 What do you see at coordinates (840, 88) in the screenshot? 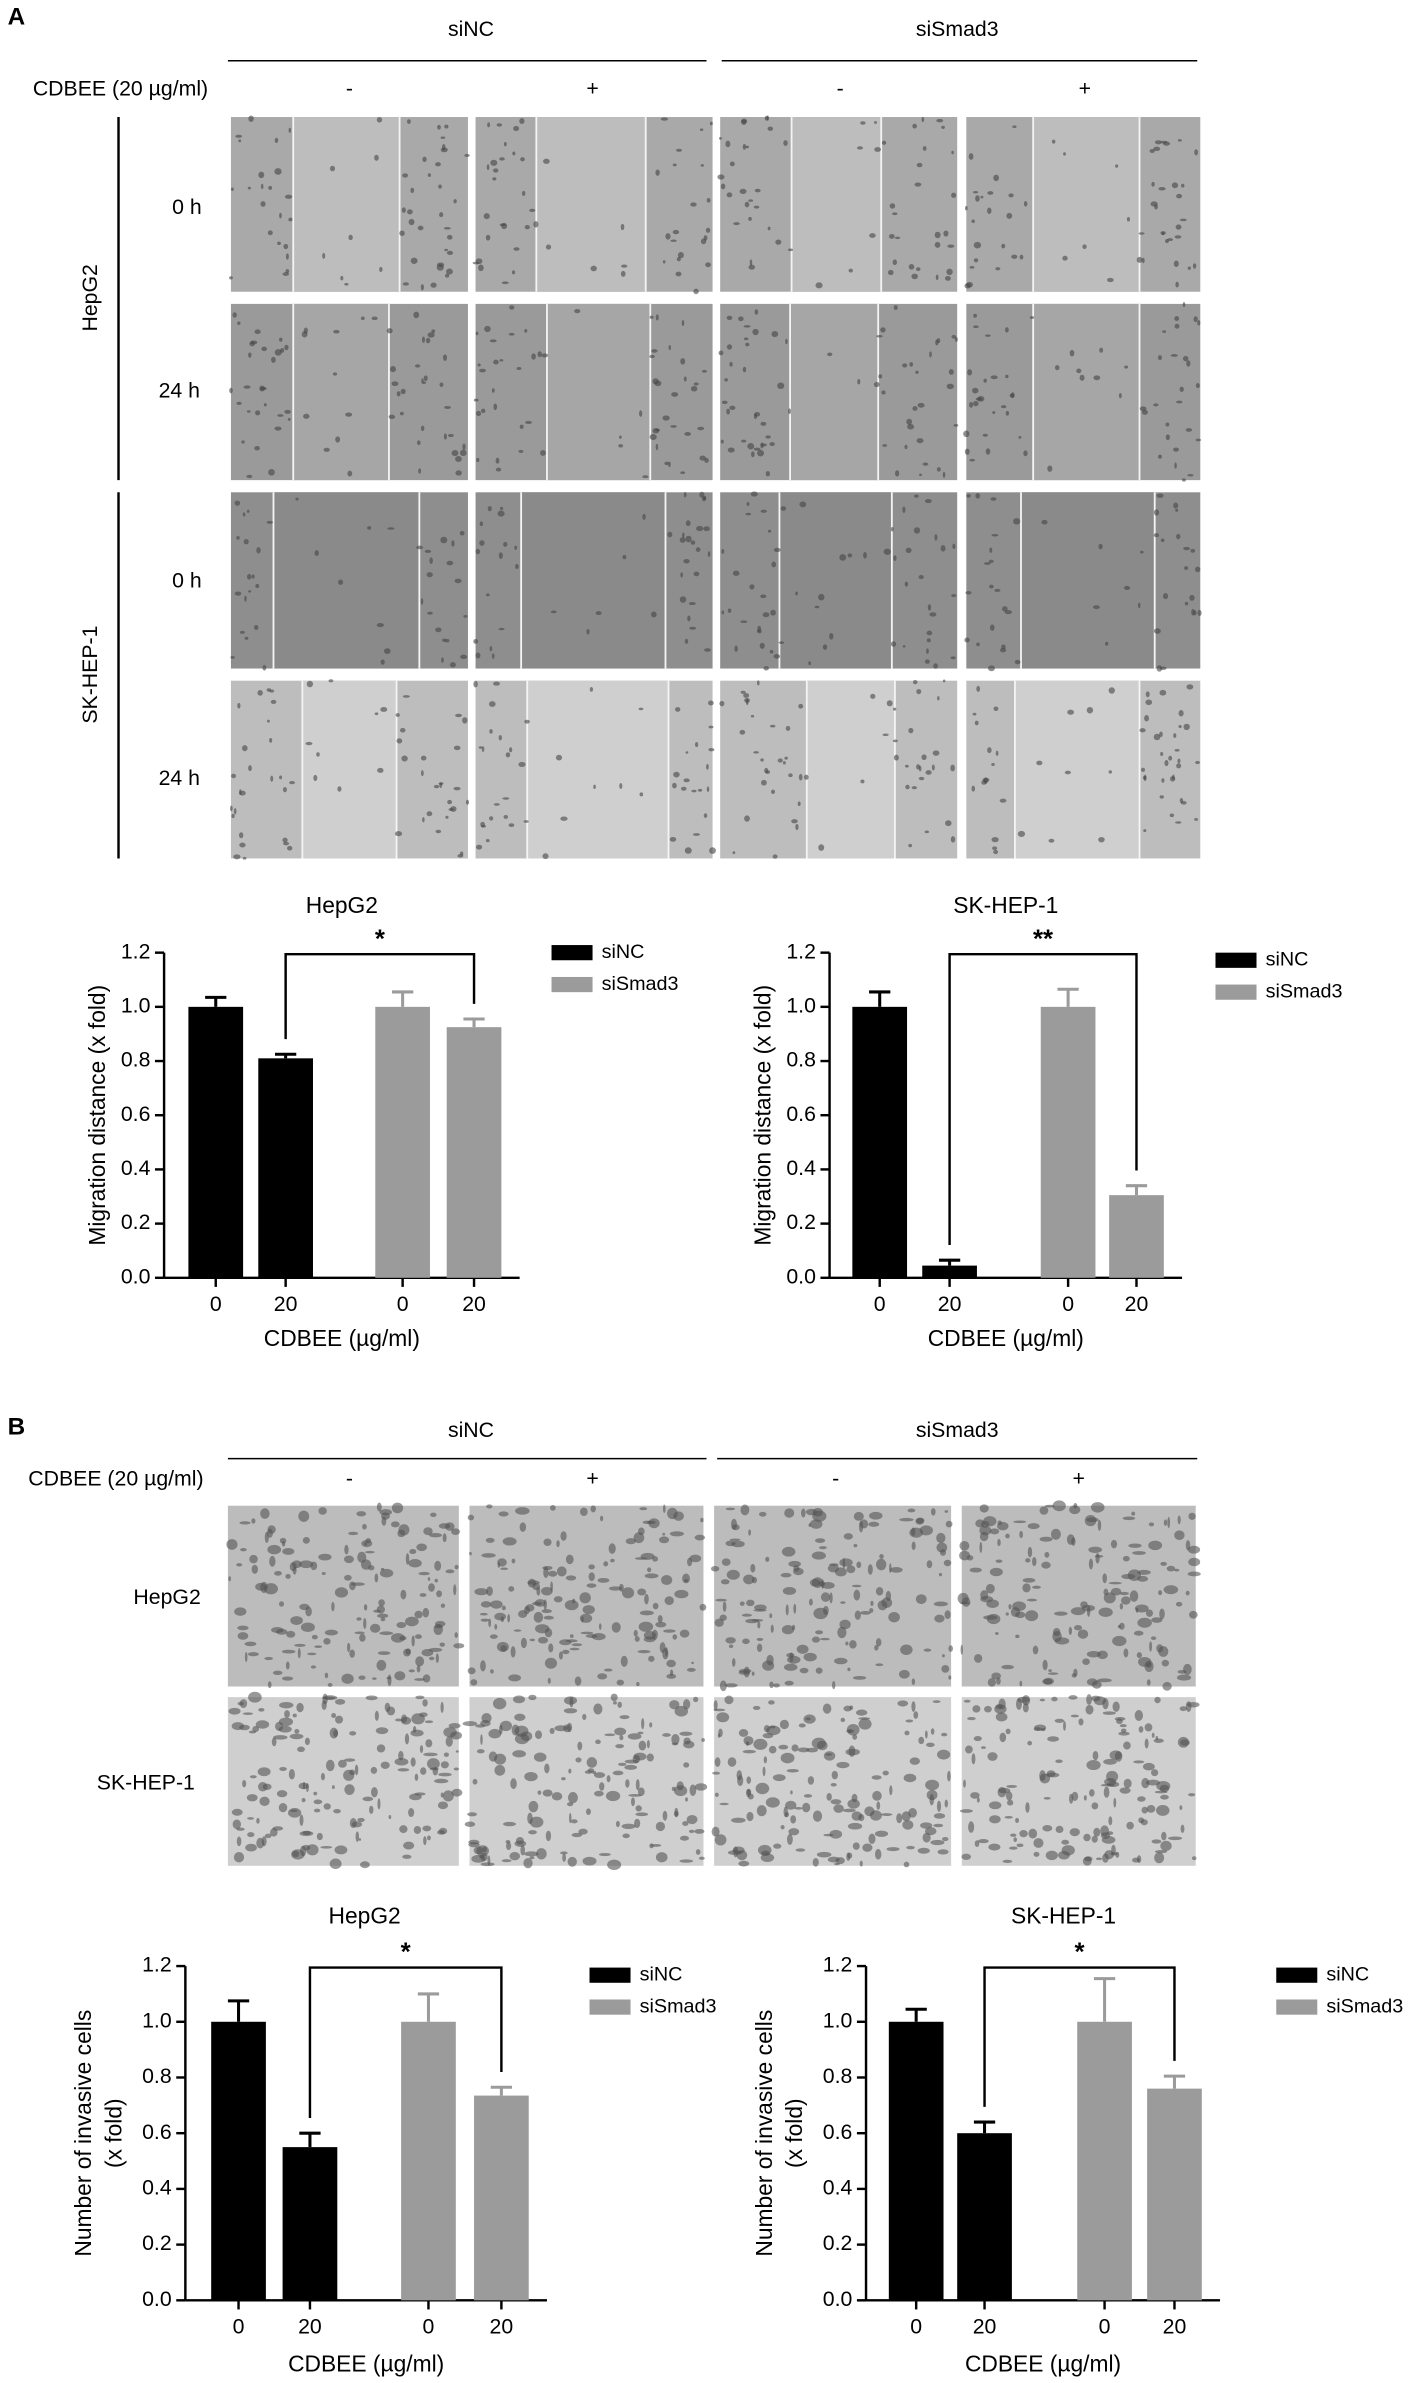
I see `sign: -` at bounding box center [840, 88].